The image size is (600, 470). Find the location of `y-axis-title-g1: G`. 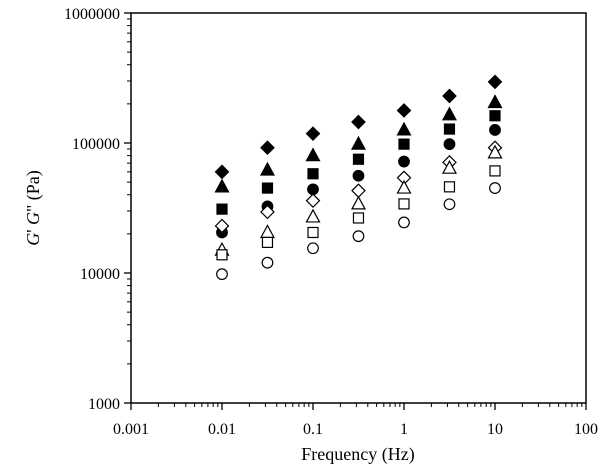

y-axis-title-g1: G is located at coordinates (33, 239).